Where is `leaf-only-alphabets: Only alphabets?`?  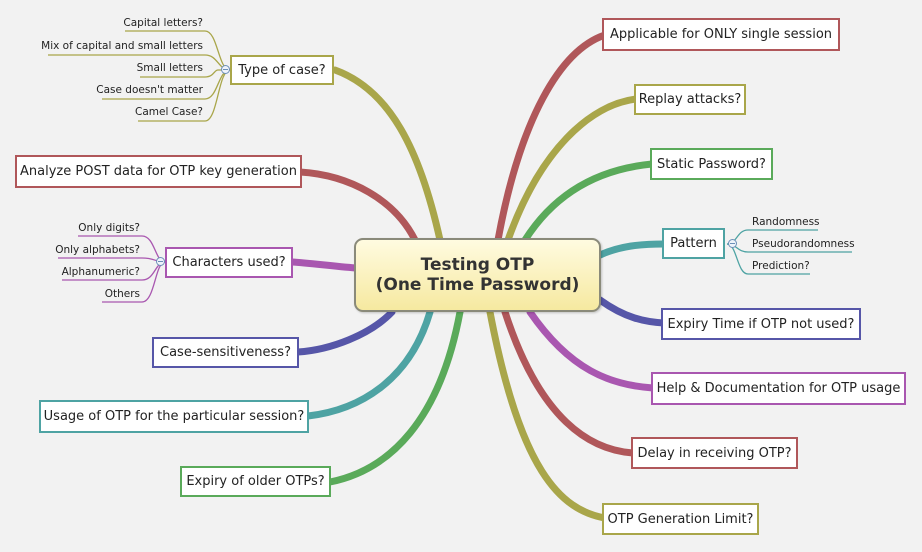
leaf-only-alphabets: Only alphabets? is located at coordinates (97, 250).